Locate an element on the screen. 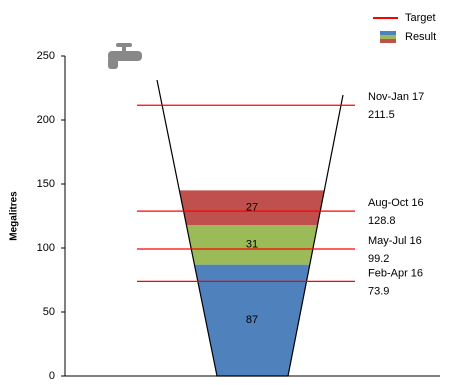  y-tick-label: 50 is located at coordinates (49, 312).